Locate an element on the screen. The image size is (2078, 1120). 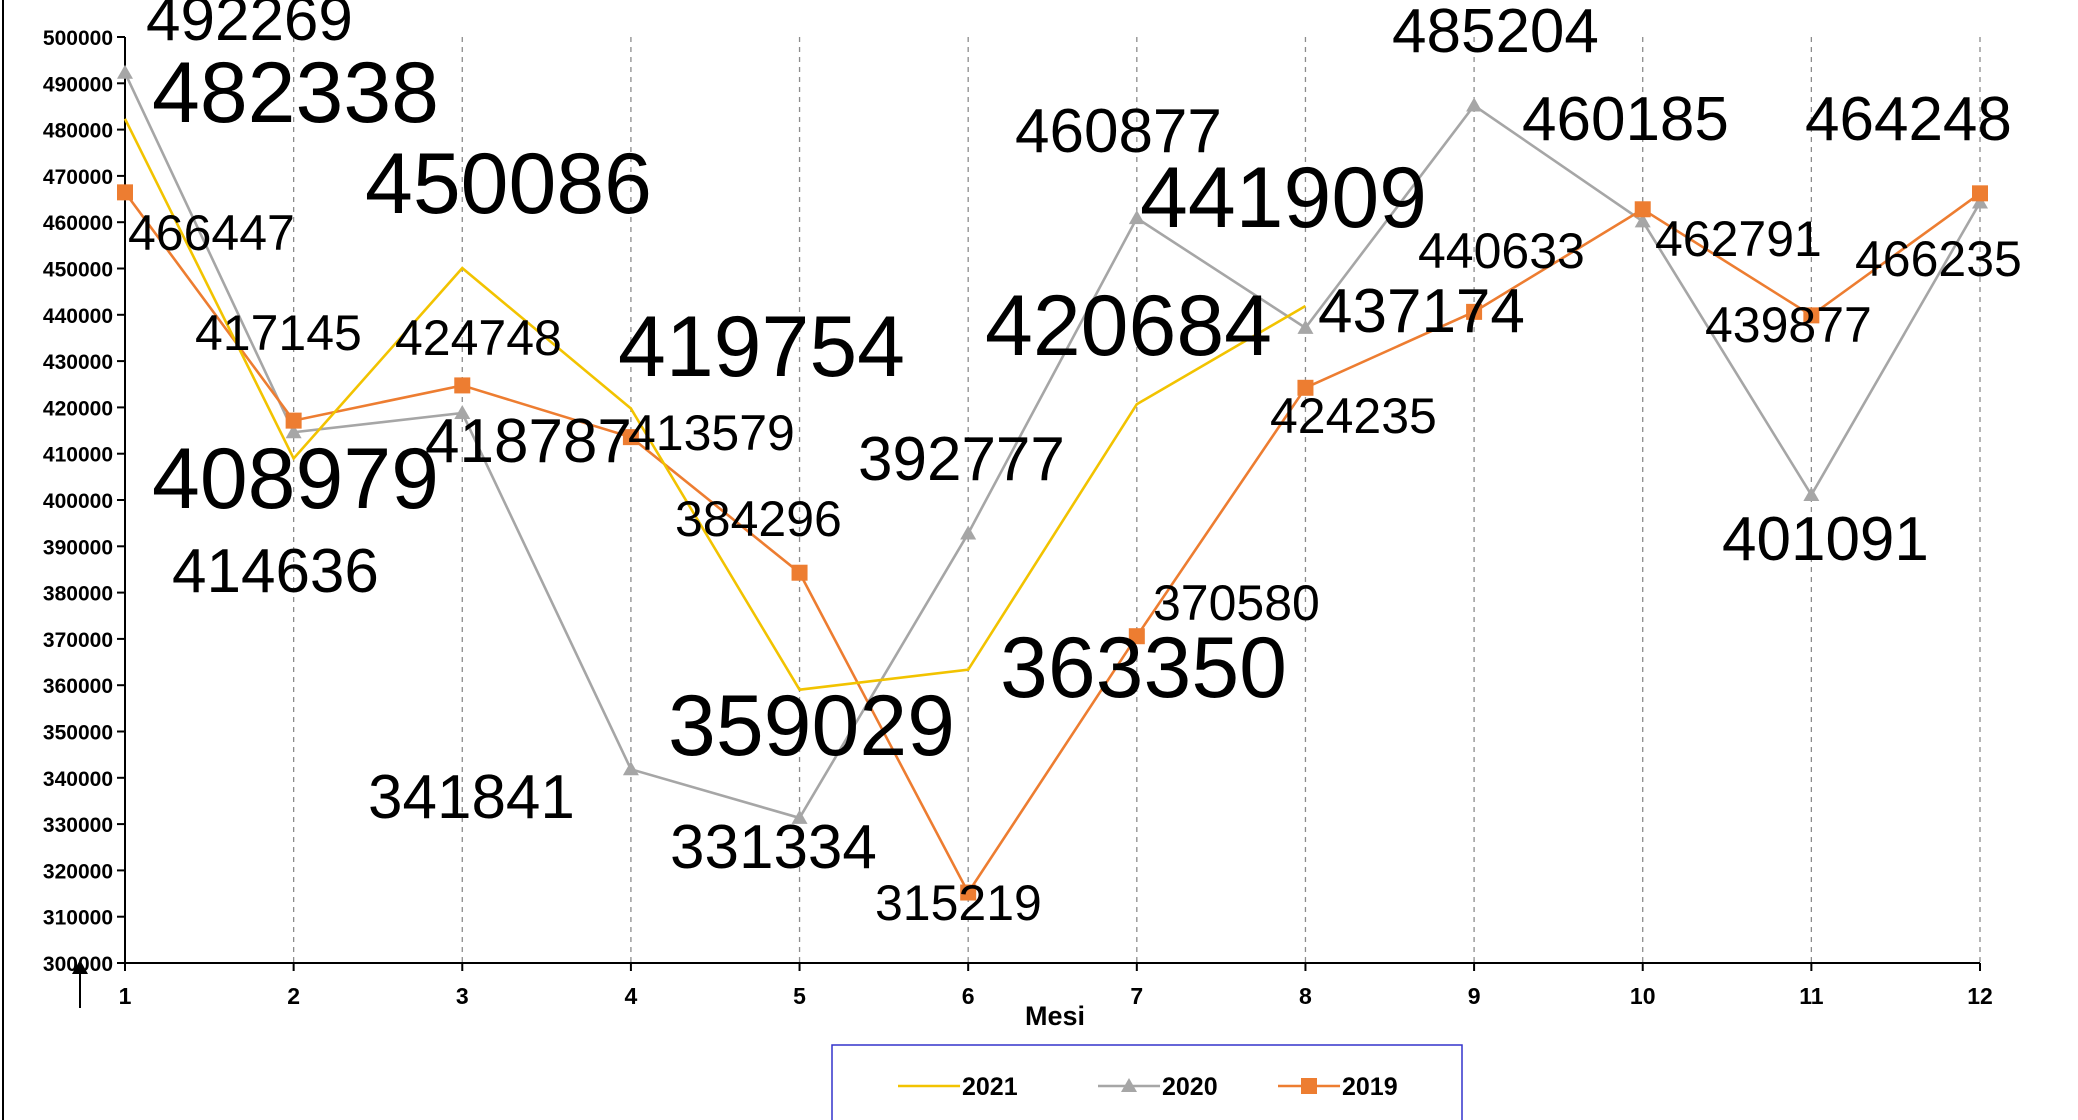
x-tick-label: 1 is located at coordinates (125, 996).